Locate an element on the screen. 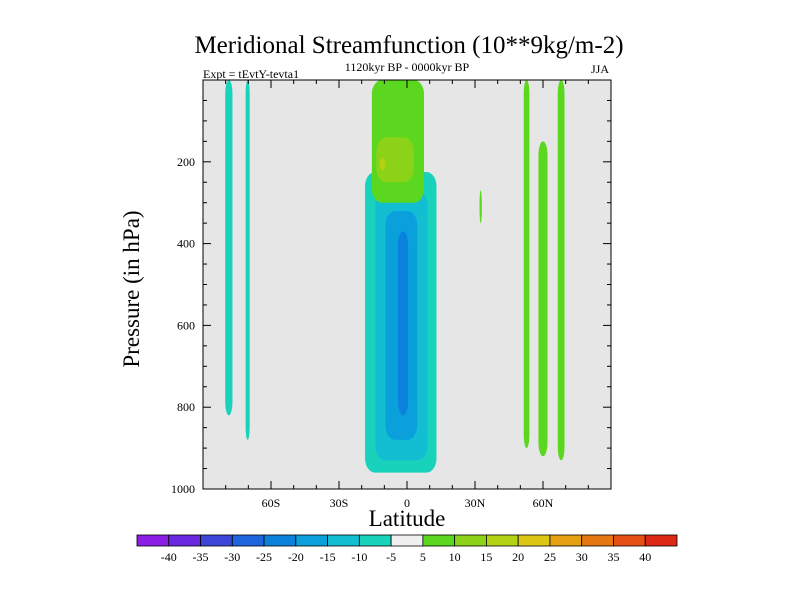 The height and width of the screenshot is (600, 800). contour-sh-strip-b is located at coordinates (247, 260).